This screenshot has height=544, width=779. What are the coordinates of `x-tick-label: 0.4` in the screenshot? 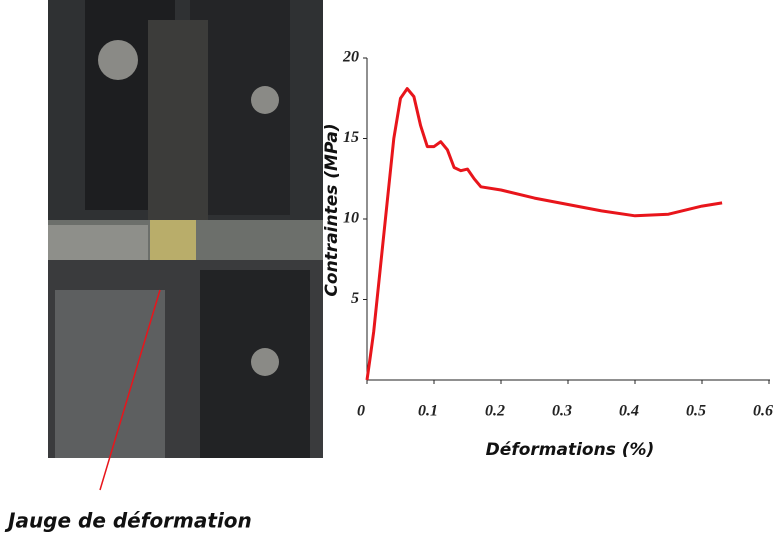 It's located at (629, 411).